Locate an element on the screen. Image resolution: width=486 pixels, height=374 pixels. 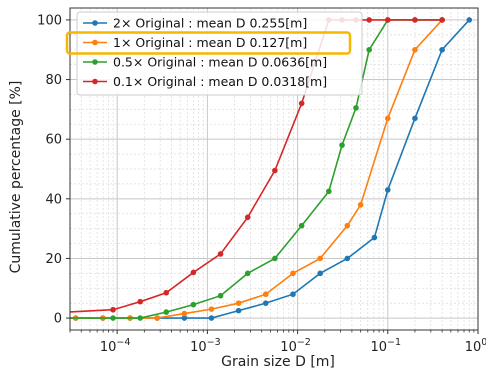
x-tick-label: 10⁰ is located at coordinates (475, 346).